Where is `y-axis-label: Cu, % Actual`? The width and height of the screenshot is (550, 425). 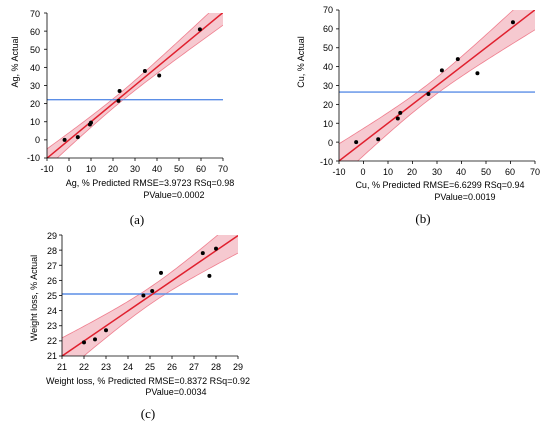 y-axis-label: Cu, % Actual is located at coordinates (301, 62).